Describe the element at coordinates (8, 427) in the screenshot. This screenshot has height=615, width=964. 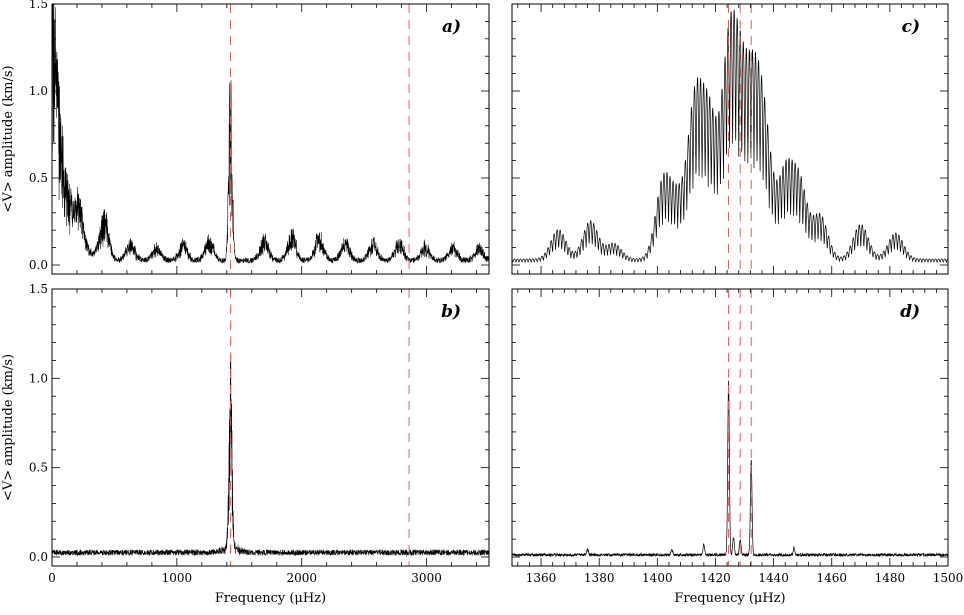
I see `y-axis-title-b: <V> amplitude (km/s)` at that location.